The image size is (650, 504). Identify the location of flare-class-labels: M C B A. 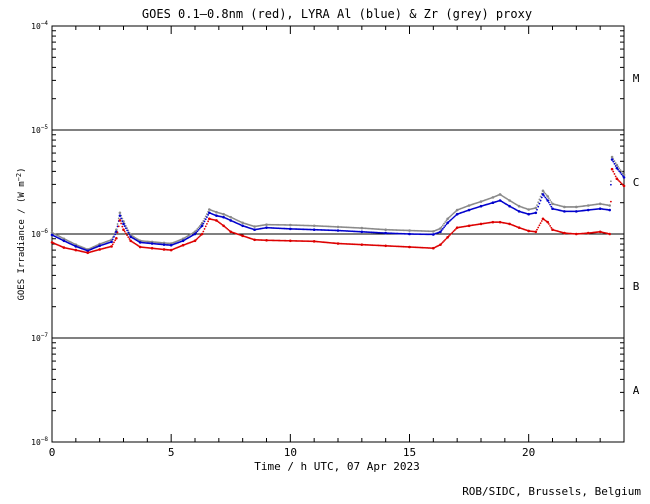
(636, 234).